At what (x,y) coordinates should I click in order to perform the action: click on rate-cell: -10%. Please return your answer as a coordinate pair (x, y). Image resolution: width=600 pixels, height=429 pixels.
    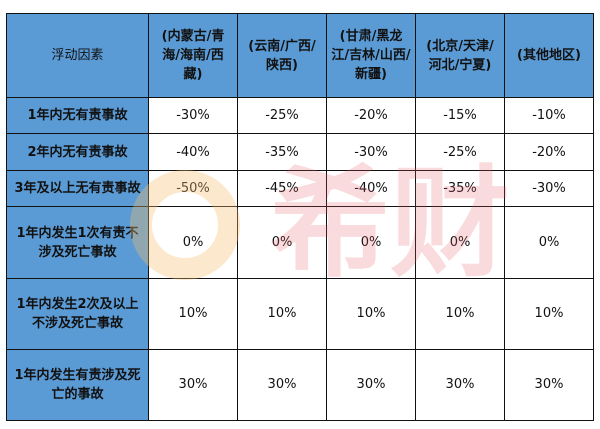
    Looking at the image, I should click on (549, 115).